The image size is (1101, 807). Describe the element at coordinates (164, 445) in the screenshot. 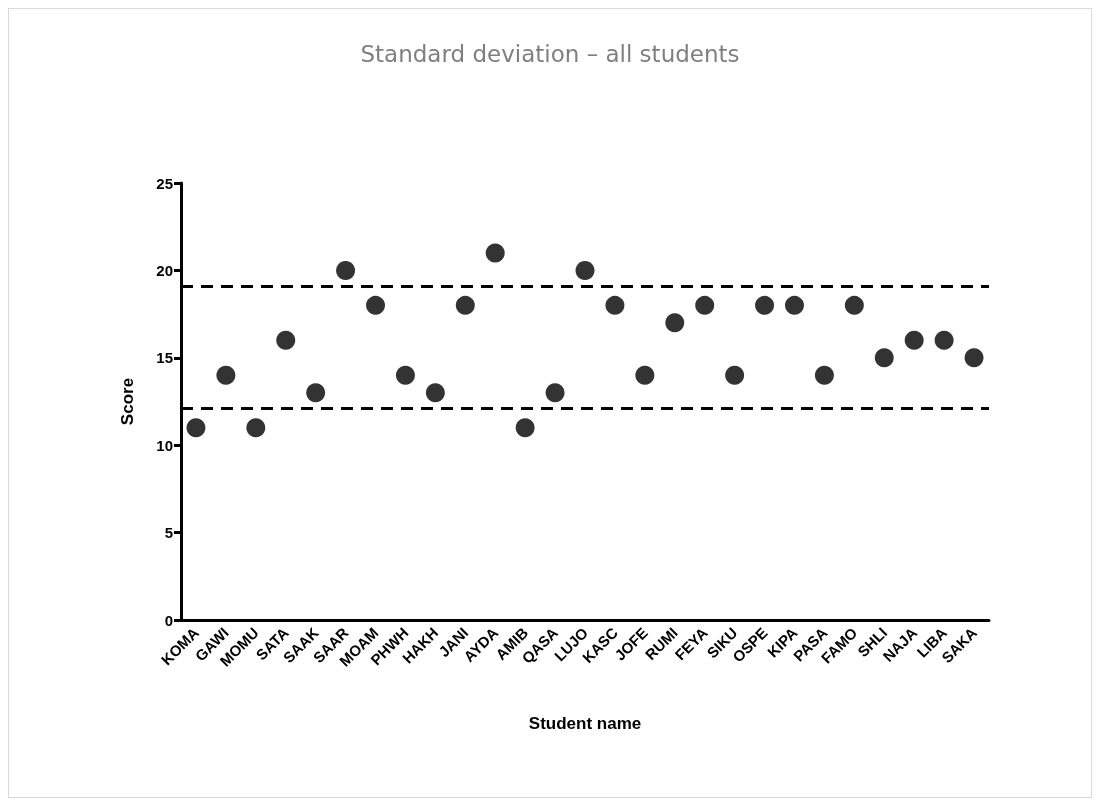

I see `y-tick-label: 10` at that location.